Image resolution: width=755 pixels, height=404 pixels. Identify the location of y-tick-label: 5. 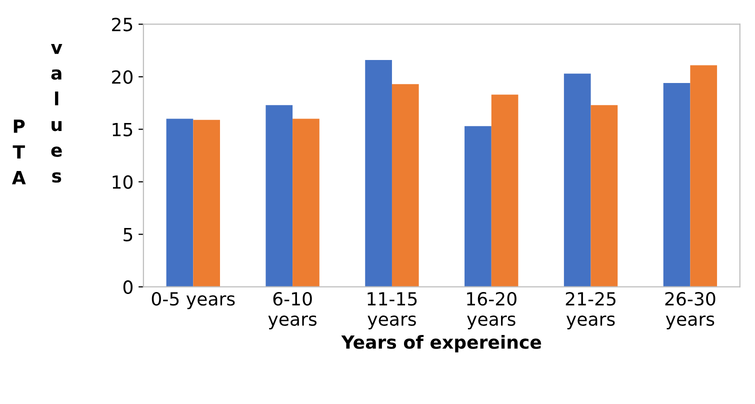
(128, 235).